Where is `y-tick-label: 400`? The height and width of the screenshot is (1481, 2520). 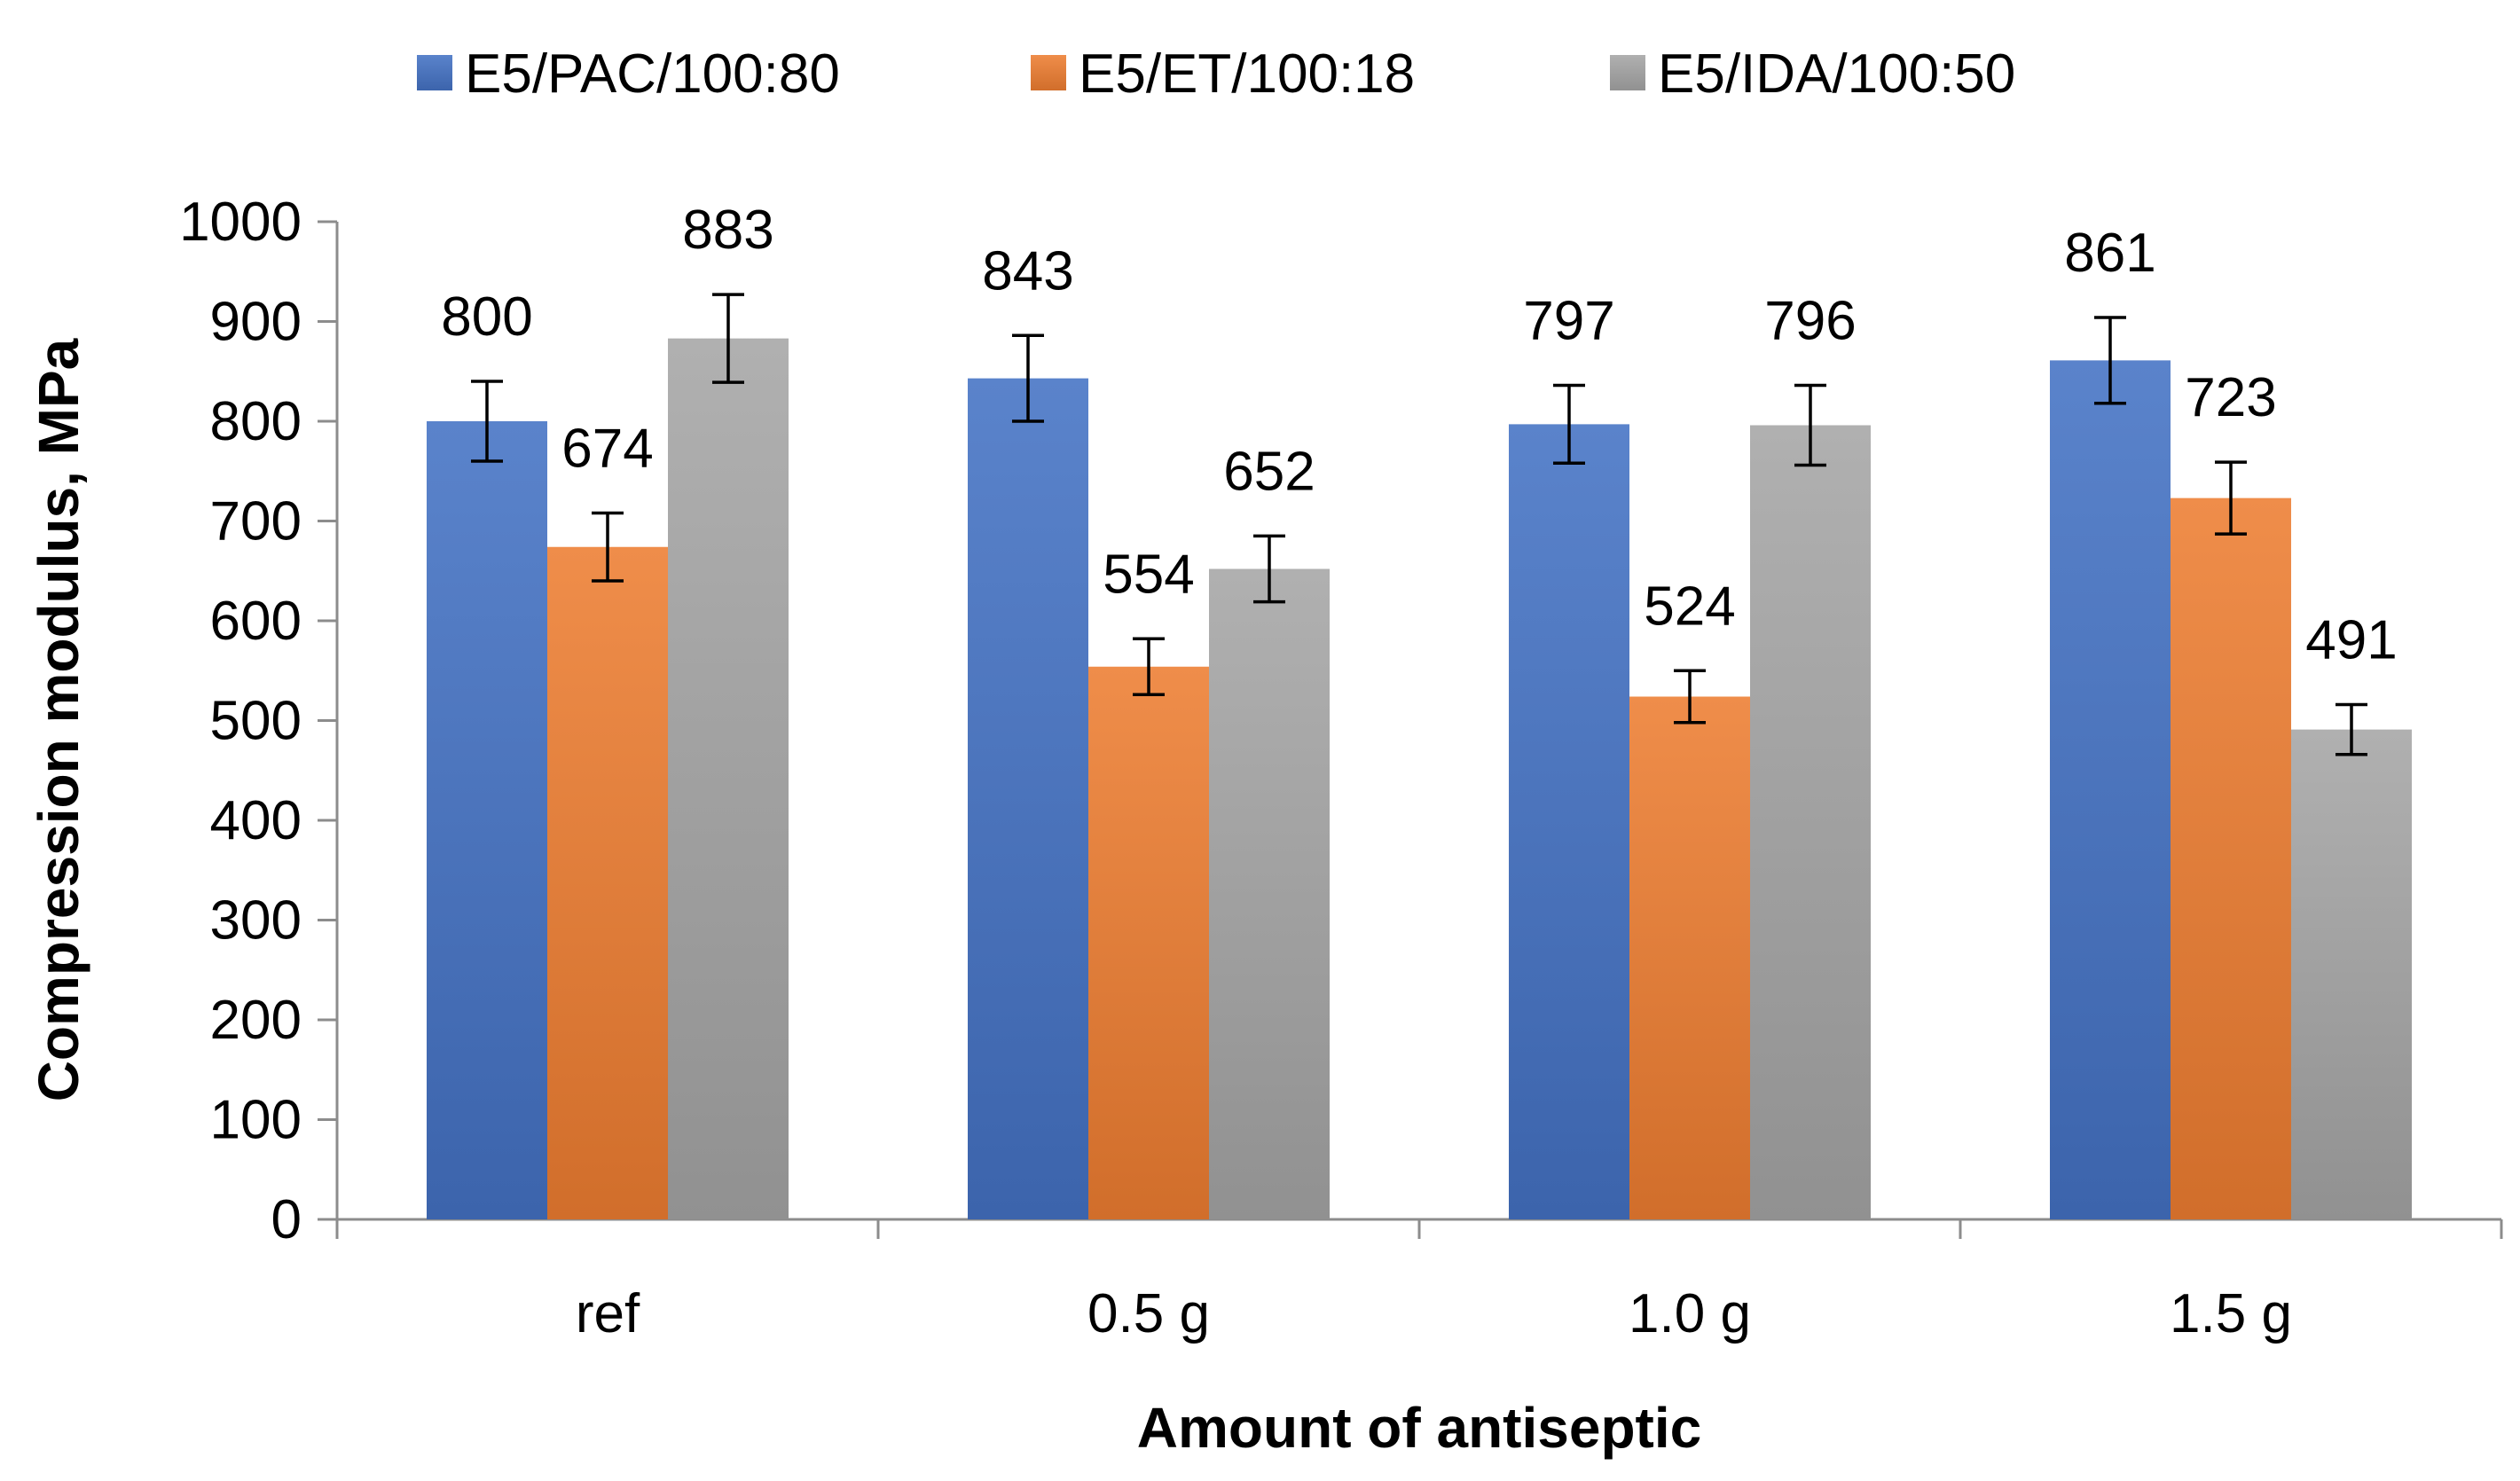
y-tick-label: 400 is located at coordinates (256, 820).